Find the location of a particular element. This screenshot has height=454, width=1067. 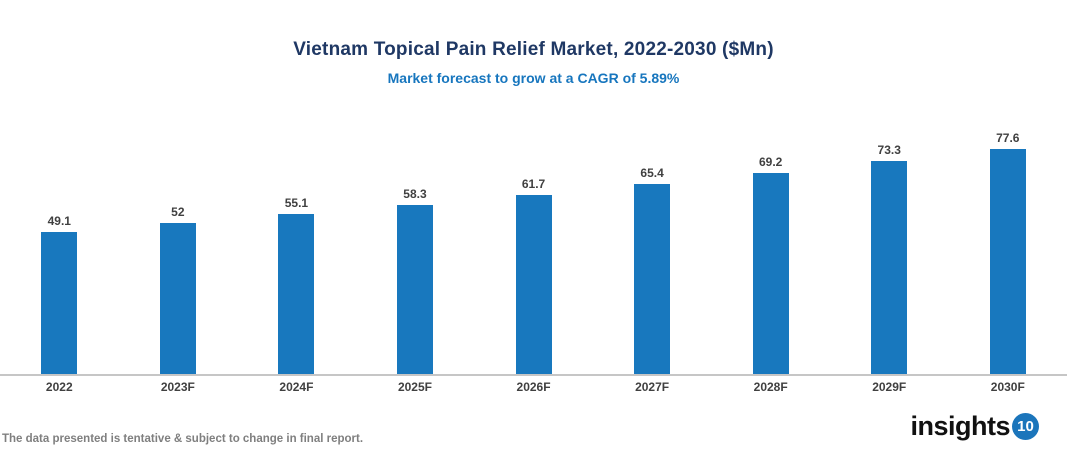

bar-column: 55.1 is located at coordinates (296, 233).